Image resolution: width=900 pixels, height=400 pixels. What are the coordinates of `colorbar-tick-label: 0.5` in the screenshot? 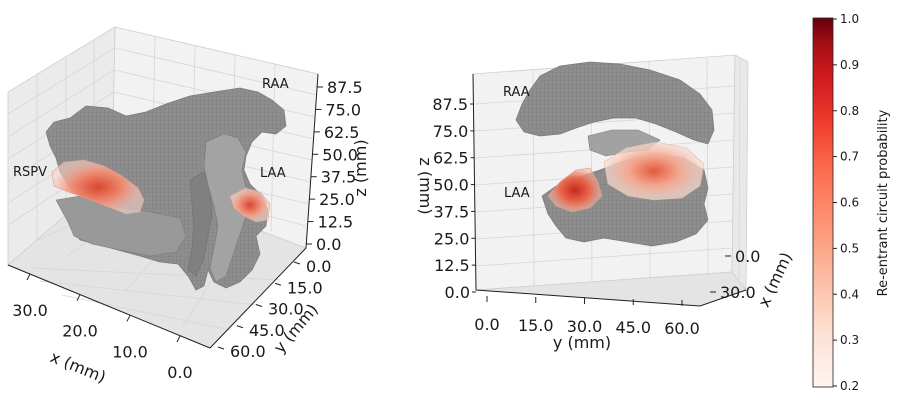 It's located at (849, 248).